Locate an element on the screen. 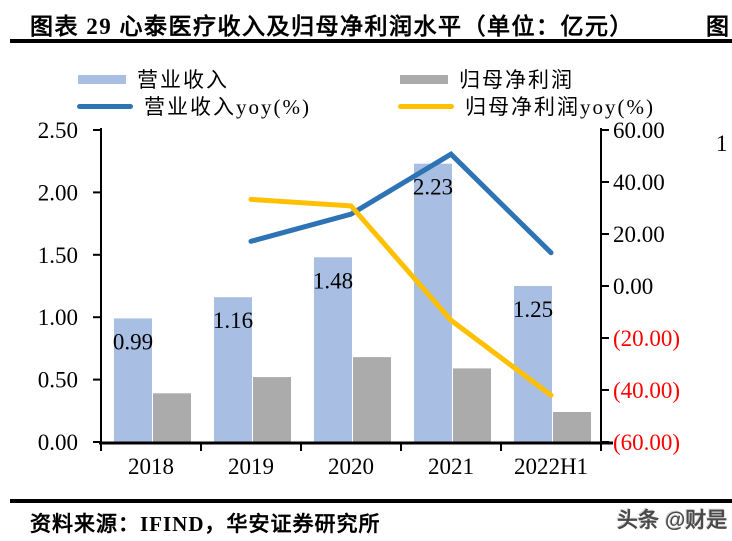  bar-net-profit-2021 is located at coordinates (472, 405).